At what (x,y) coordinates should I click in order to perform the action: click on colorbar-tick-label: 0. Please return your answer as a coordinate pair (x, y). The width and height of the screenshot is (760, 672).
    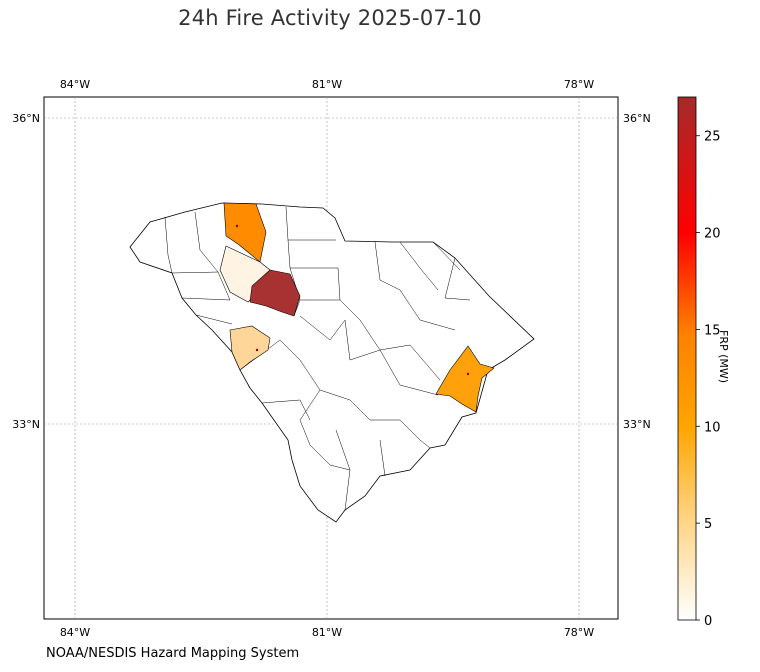
    Looking at the image, I should click on (708, 621).